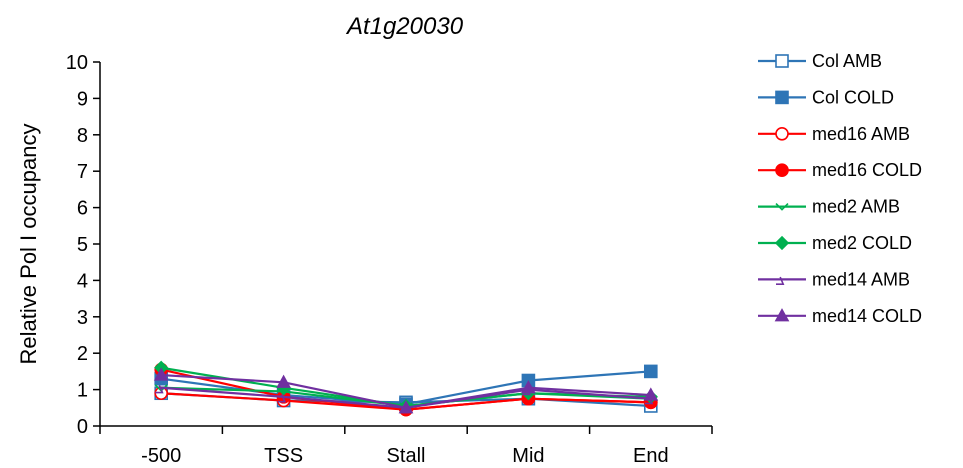 This screenshot has height=468, width=963. I want to click on legend-label: med14 AMB, so click(861, 279).